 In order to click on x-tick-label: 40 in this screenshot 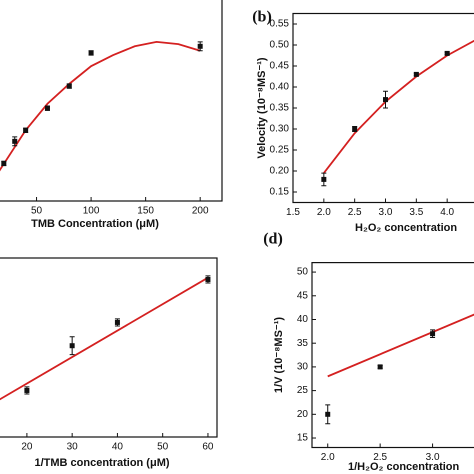, I will do `click(118, 447)`.